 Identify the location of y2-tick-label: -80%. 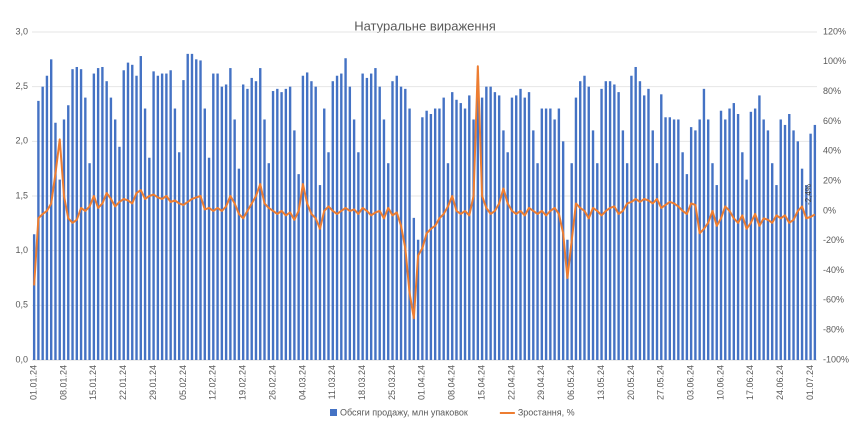
(833, 330).